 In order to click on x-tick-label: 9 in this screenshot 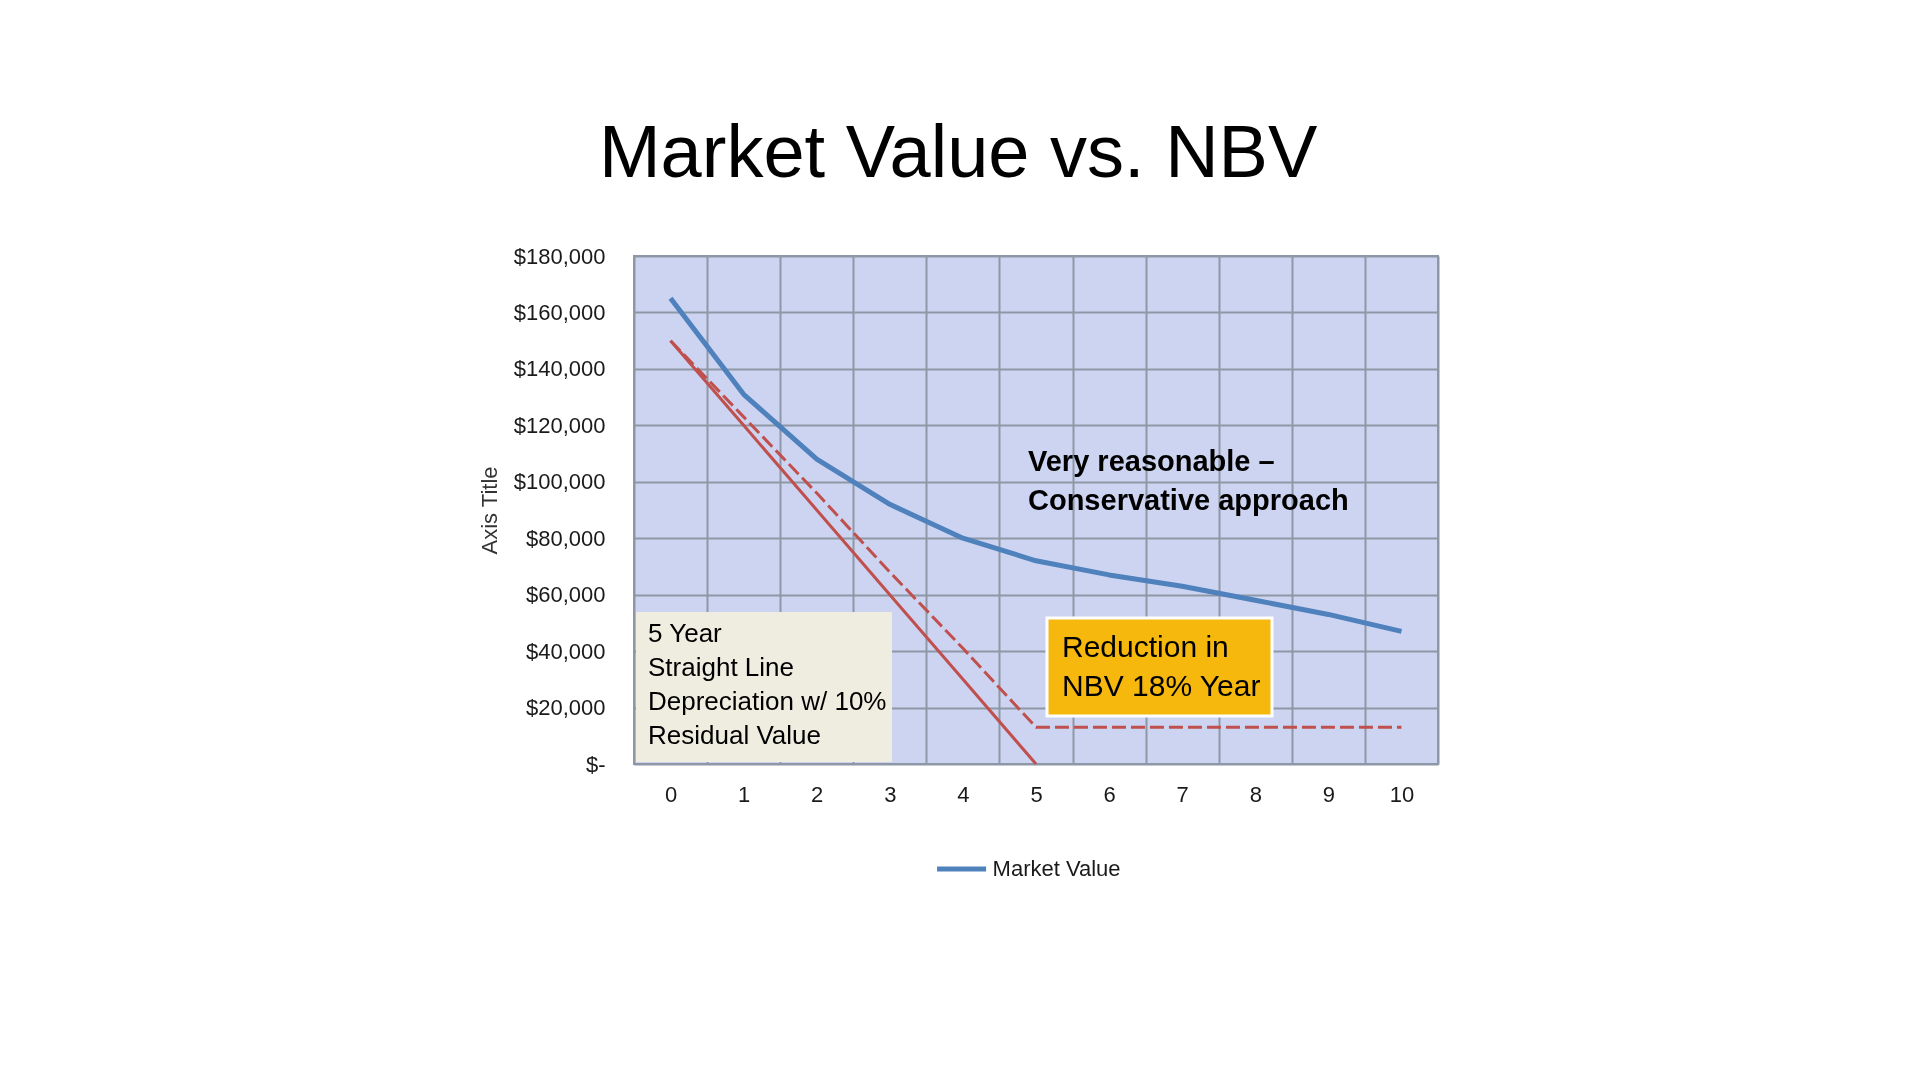, I will do `click(1328, 794)`.